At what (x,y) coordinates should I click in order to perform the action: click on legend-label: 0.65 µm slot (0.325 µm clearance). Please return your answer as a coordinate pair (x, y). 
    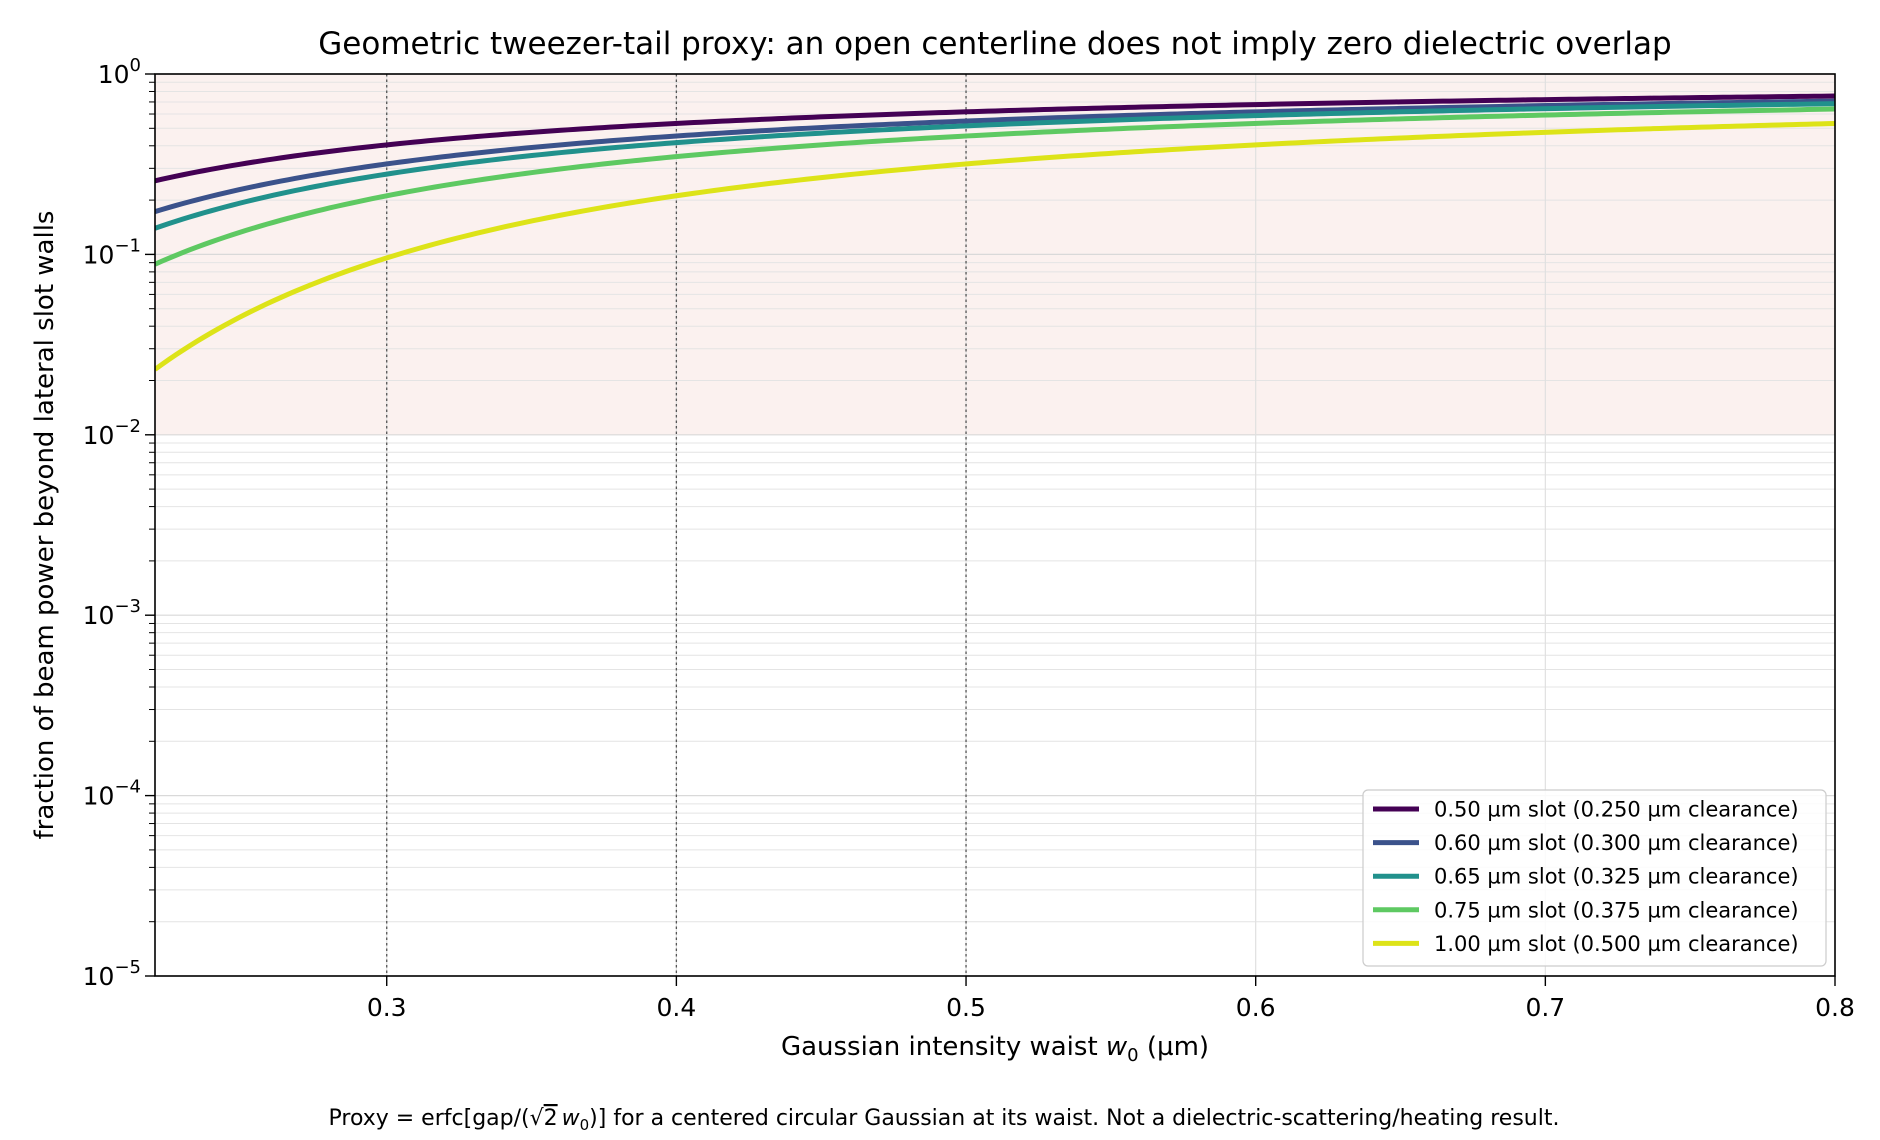
    Looking at the image, I should click on (1616, 877).